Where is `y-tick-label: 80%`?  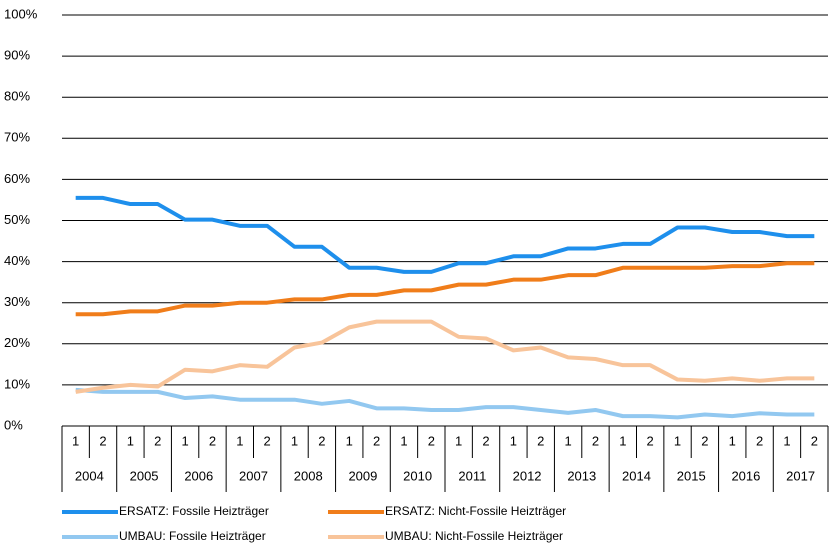
y-tick-label: 80% is located at coordinates (17, 96).